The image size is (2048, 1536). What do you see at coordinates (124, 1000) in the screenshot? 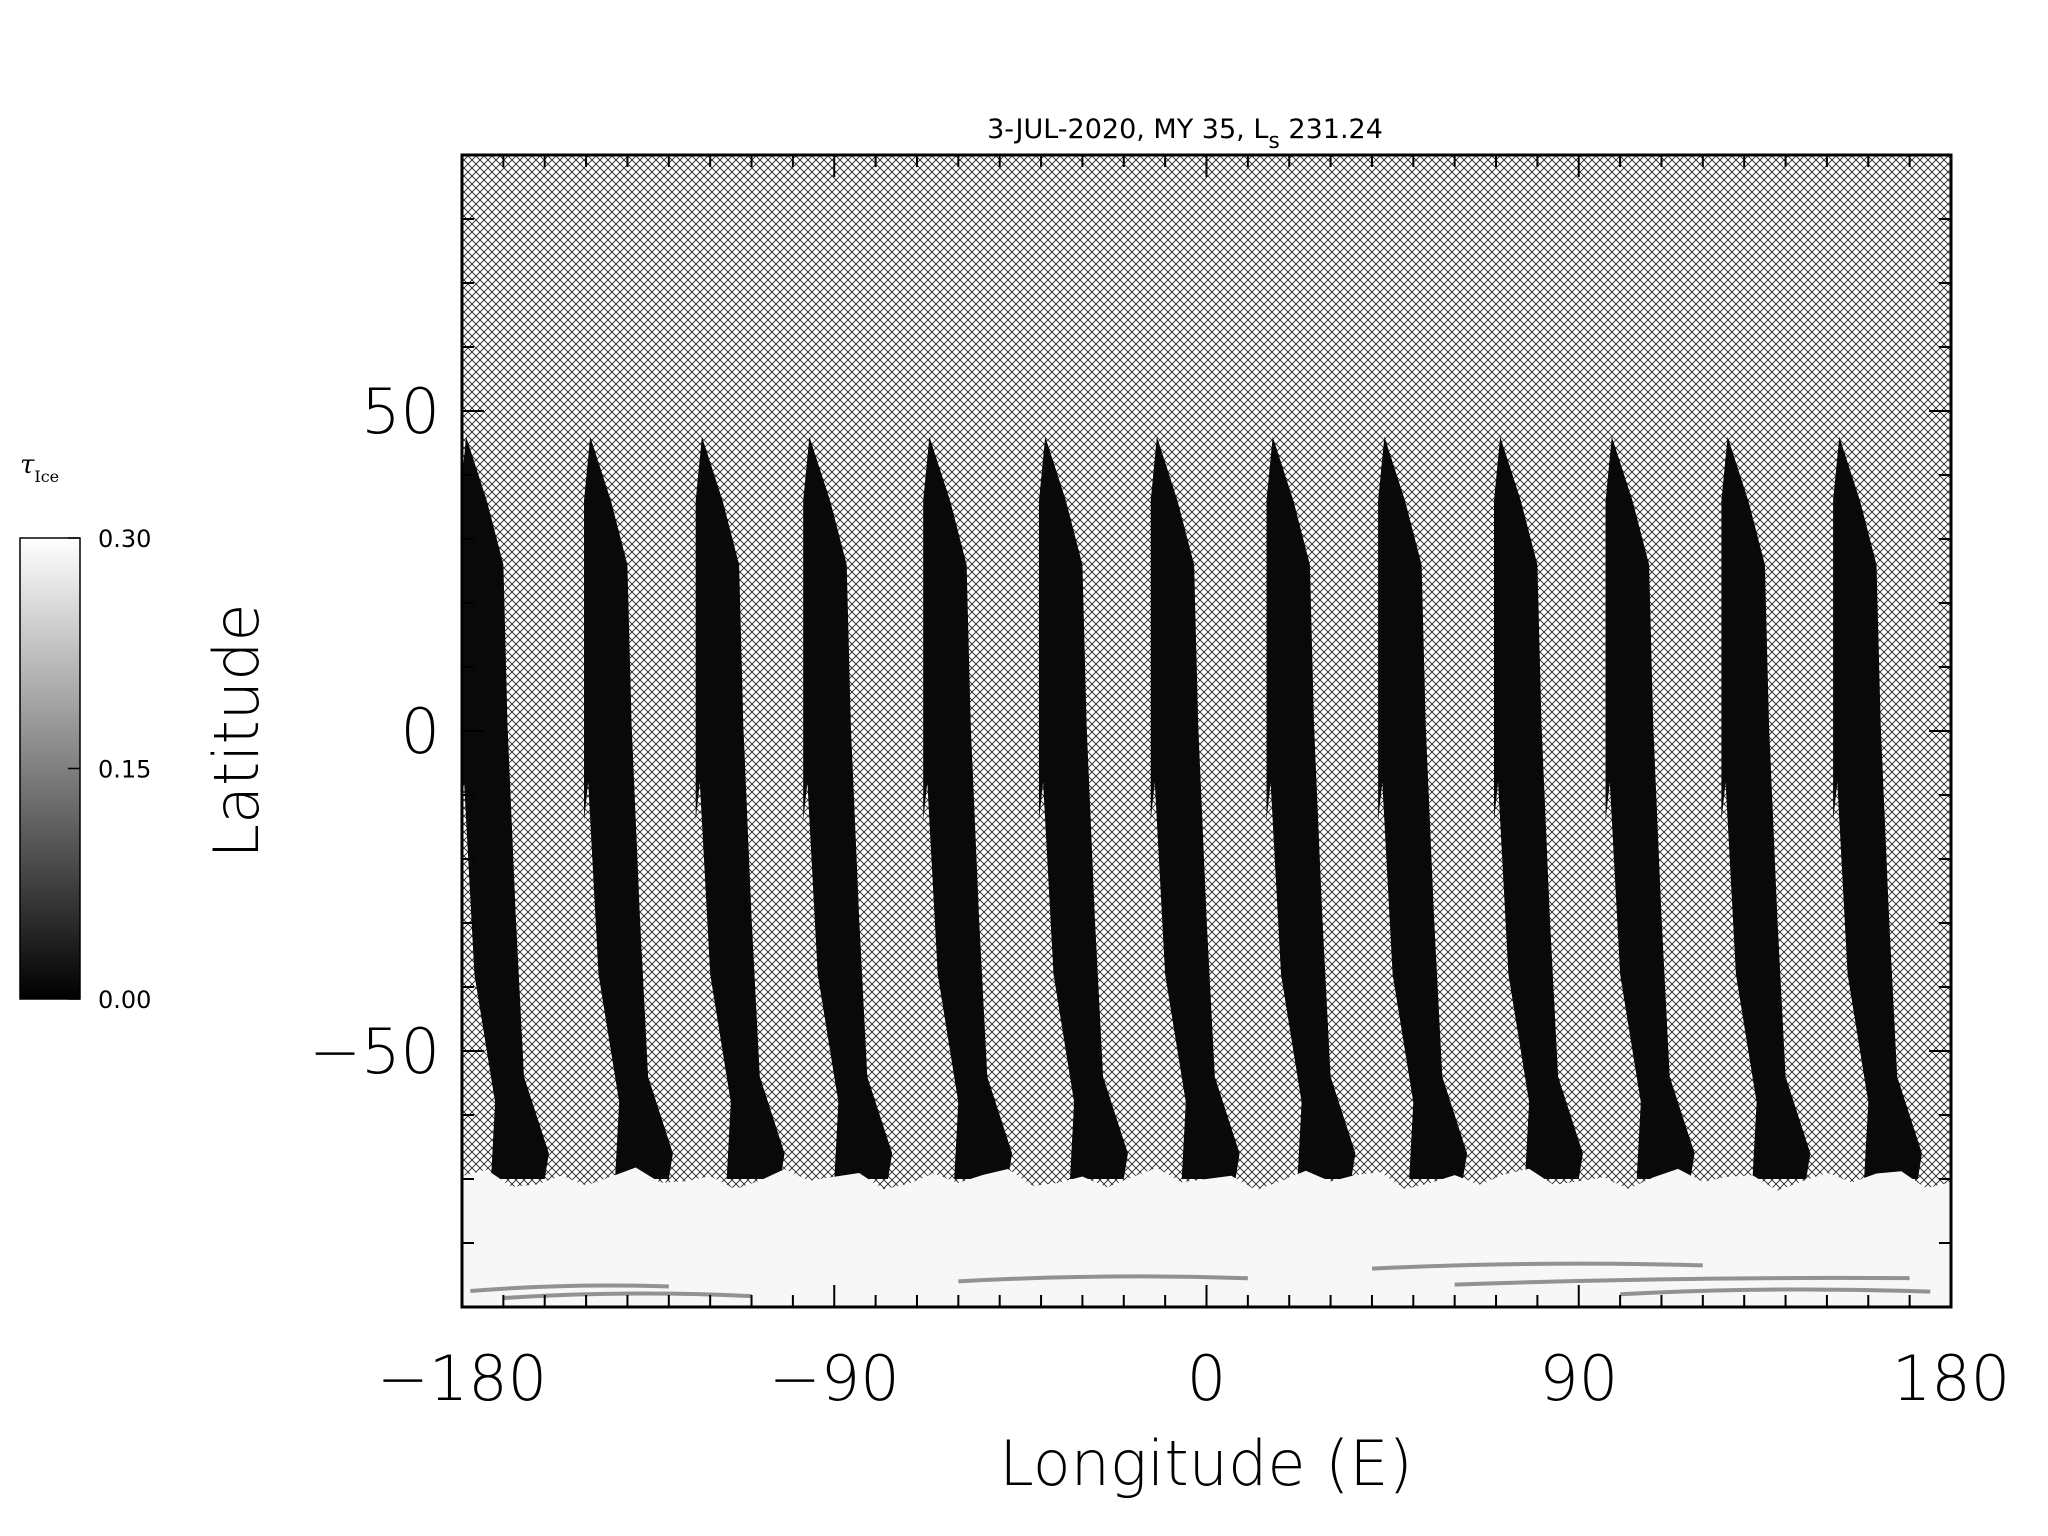
I see `colorbar-tick-label: 0.00` at bounding box center [124, 1000].